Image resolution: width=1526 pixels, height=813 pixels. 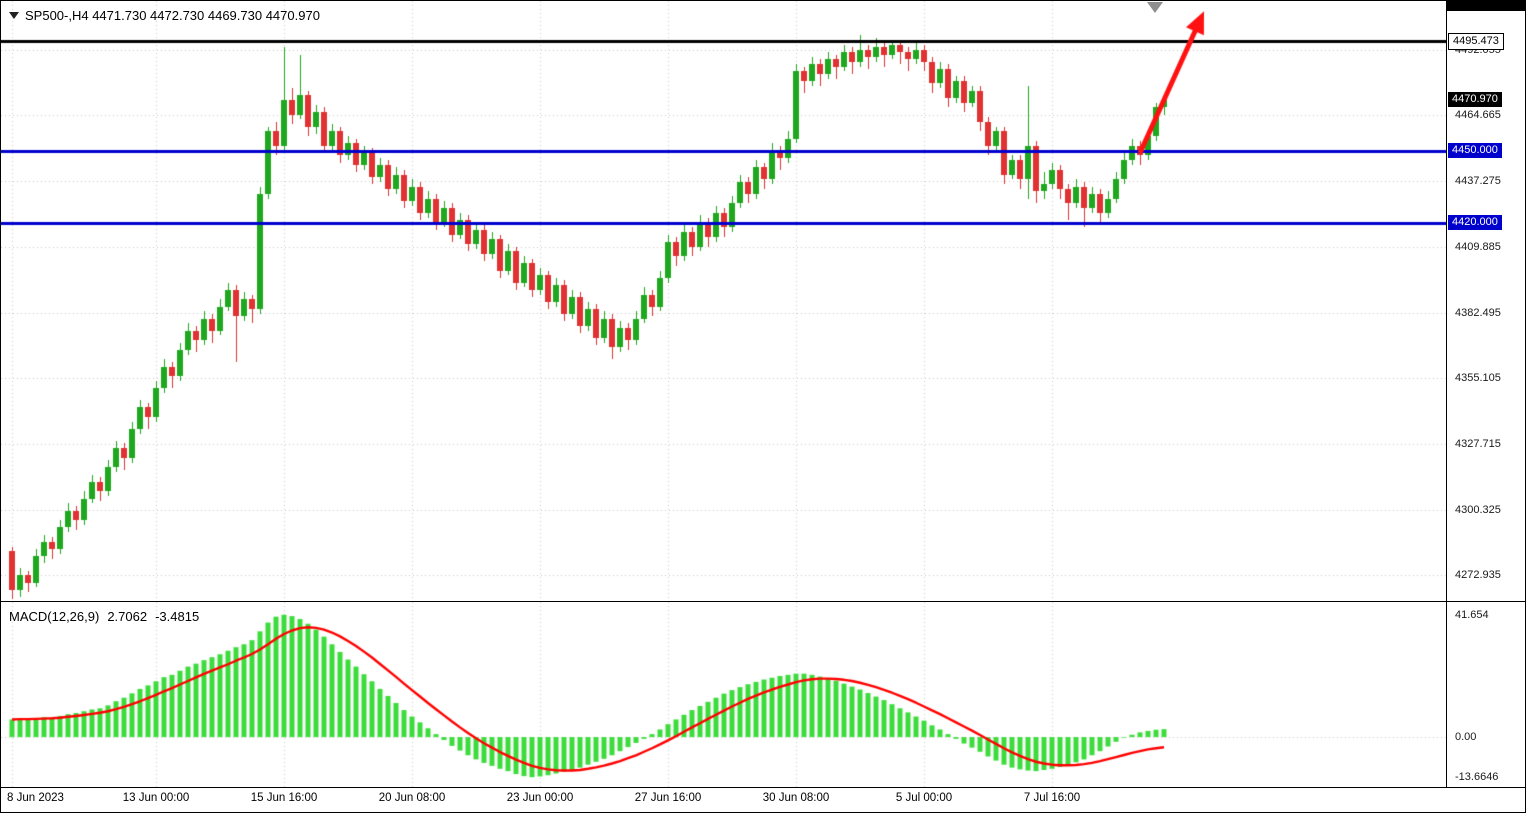 What do you see at coordinates (1478, 575) in the screenshot?
I see `price-tick-label: 4272.935` at bounding box center [1478, 575].